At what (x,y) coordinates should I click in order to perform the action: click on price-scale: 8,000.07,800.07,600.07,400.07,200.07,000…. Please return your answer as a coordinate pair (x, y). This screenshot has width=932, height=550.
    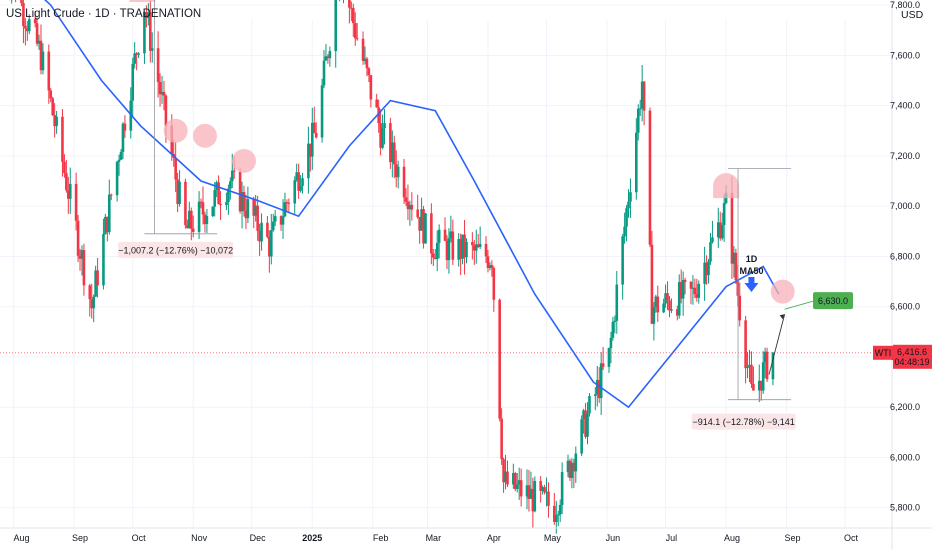
    Looking at the image, I should click on (902, 275).